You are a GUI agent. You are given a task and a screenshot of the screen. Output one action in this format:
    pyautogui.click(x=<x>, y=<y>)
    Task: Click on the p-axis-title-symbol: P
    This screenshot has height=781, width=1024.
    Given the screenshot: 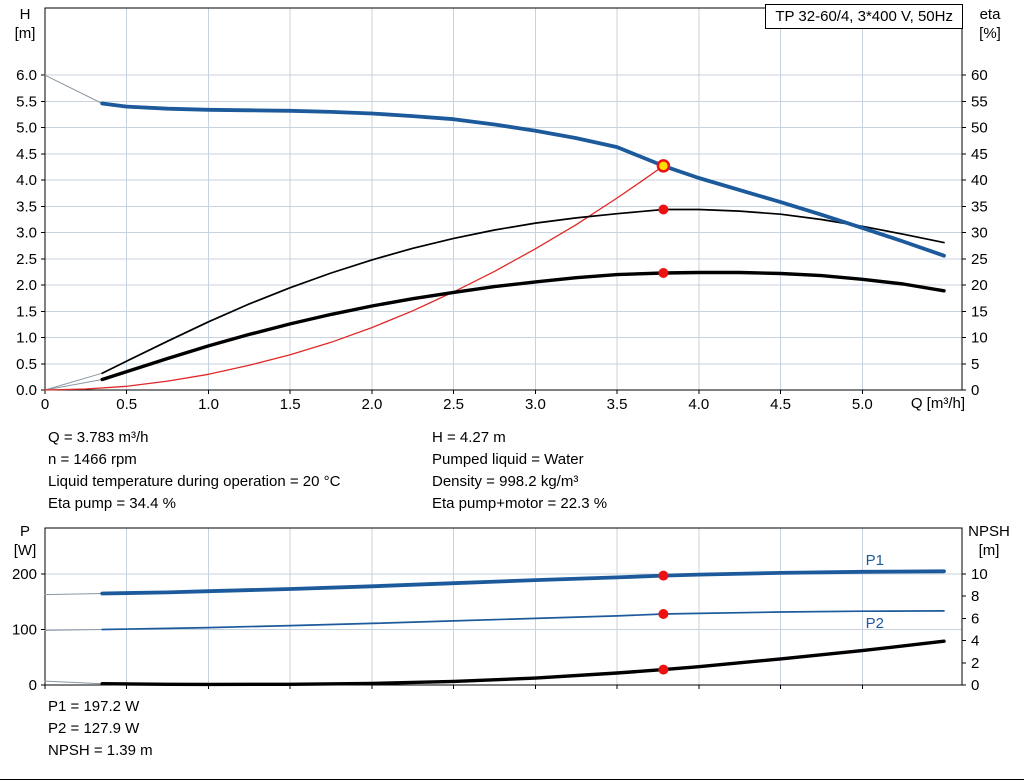 What is the action you would take?
    pyautogui.click(x=24, y=531)
    